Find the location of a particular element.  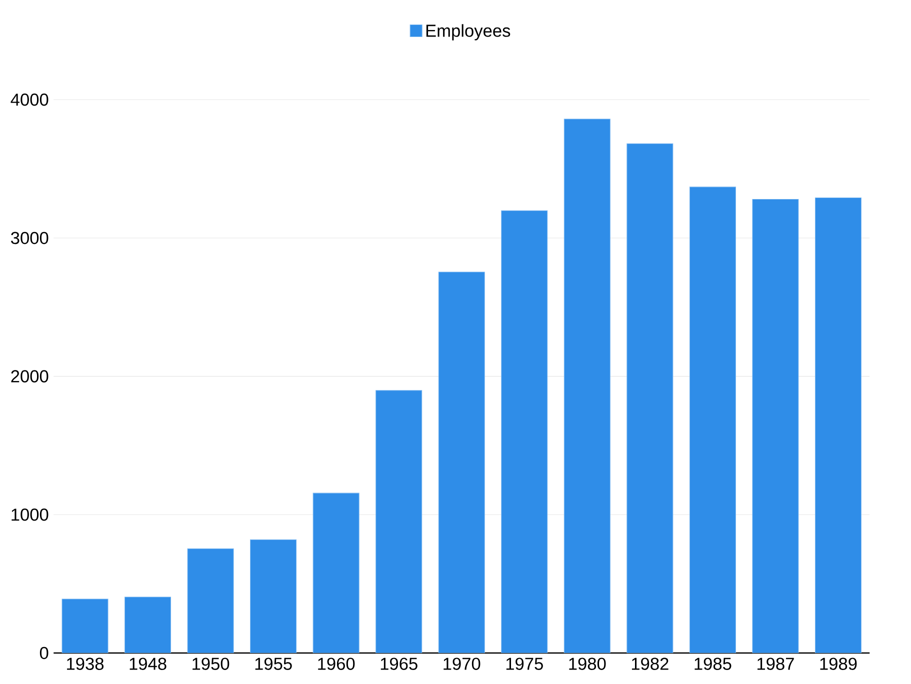

x-tick-label: 1965 is located at coordinates (399, 664).